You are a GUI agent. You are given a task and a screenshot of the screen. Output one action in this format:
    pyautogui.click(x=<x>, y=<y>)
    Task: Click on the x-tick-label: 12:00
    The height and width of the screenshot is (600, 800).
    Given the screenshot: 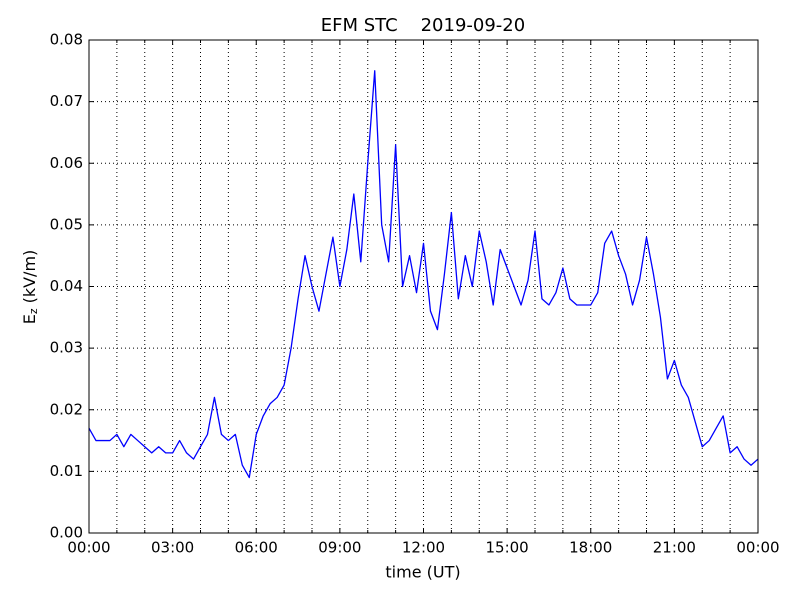 What is the action you would take?
    pyautogui.click(x=423, y=548)
    